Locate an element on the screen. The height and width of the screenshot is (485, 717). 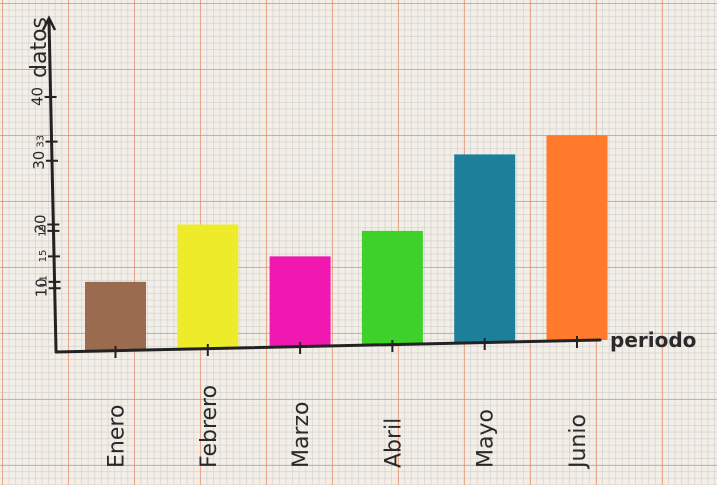
category-label-mayo: Mayo is located at coordinates (486, 438).